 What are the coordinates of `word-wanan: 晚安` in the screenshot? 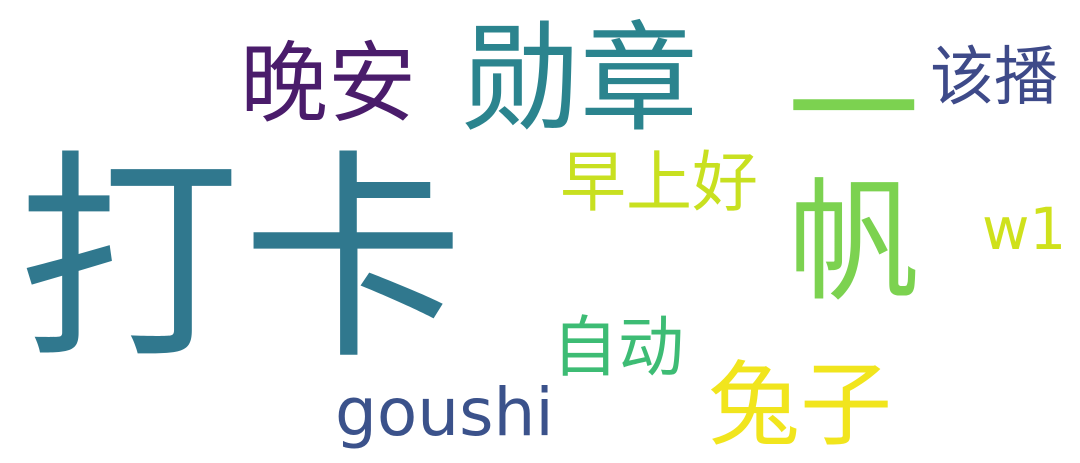 It's located at (328, 83).